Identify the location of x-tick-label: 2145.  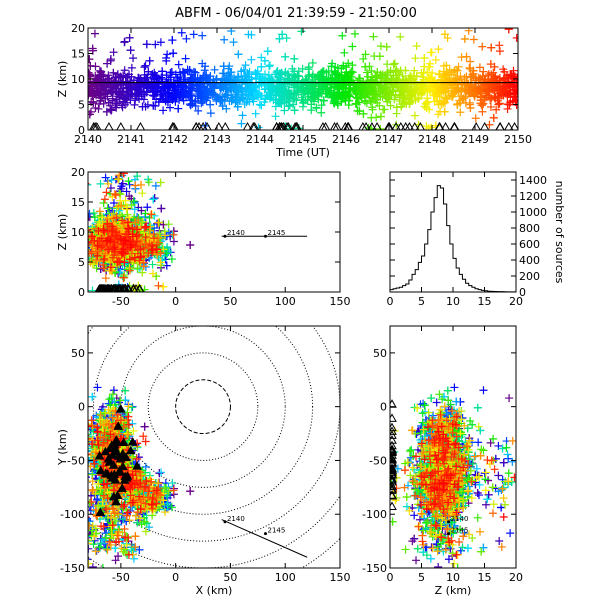
(303, 139).